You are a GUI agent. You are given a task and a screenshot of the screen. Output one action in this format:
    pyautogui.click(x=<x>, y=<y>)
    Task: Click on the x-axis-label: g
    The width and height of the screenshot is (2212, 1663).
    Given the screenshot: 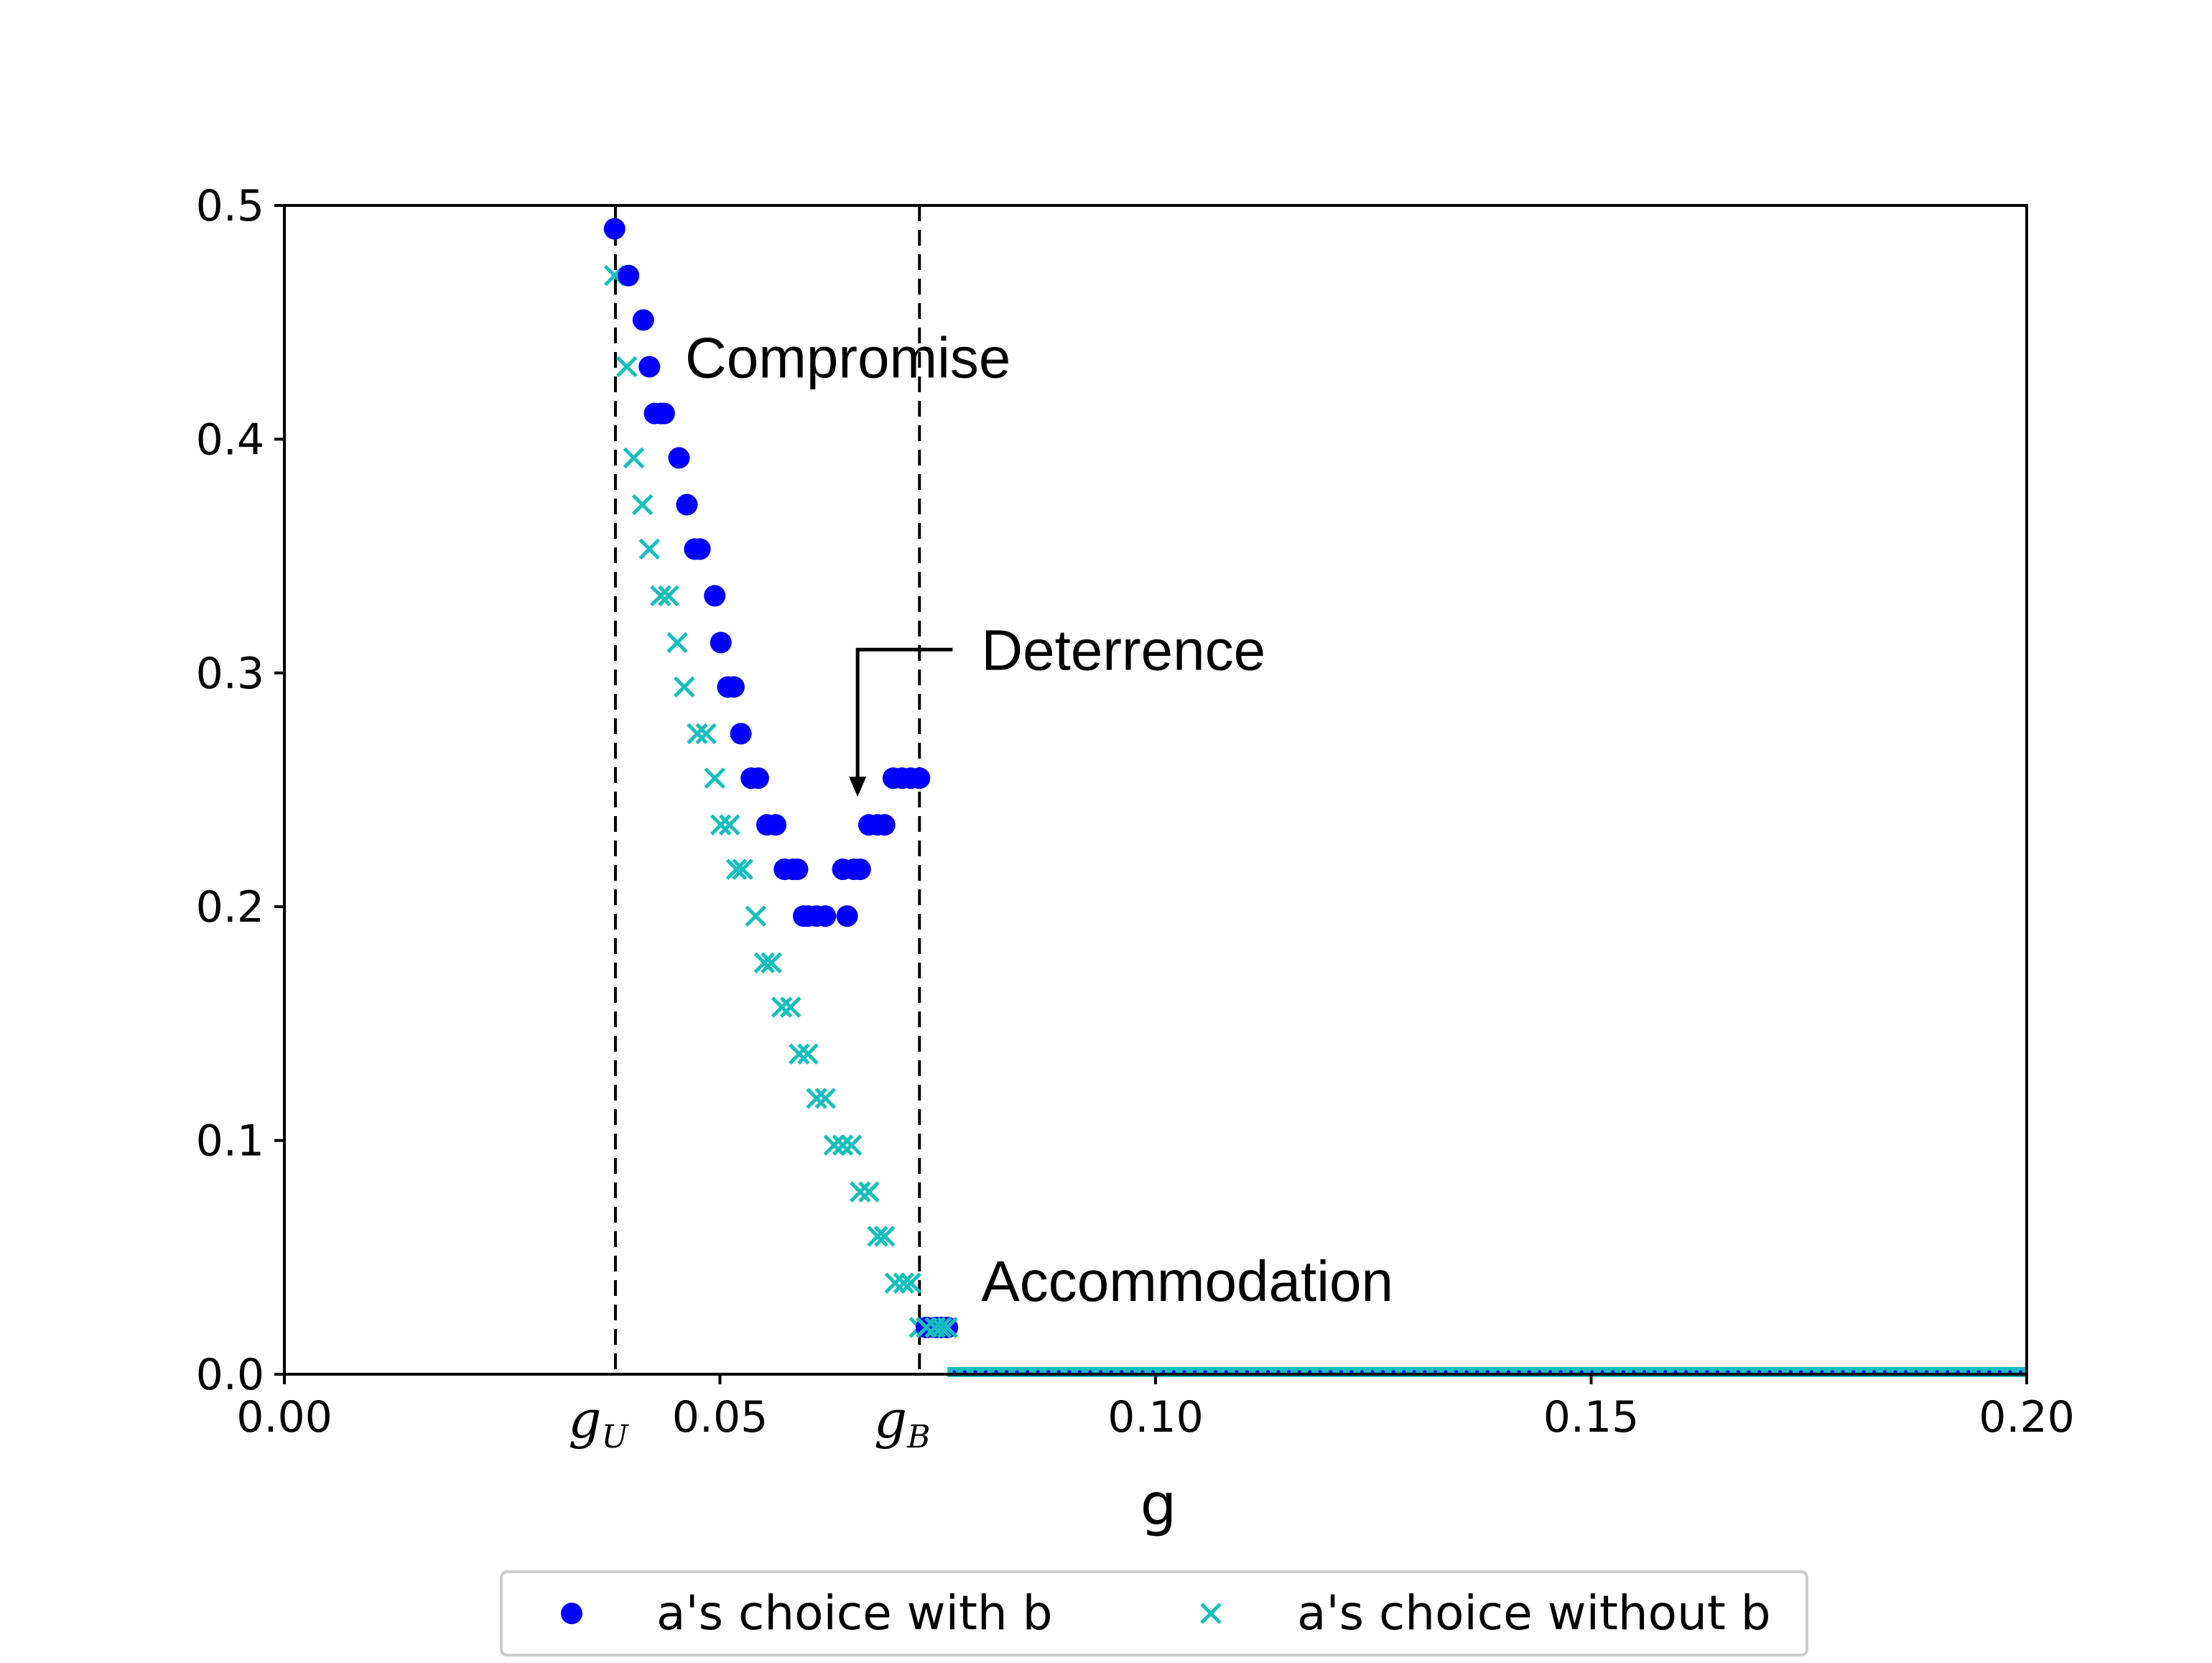 What is the action you would take?
    pyautogui.click(x=1158, y=1504)
    